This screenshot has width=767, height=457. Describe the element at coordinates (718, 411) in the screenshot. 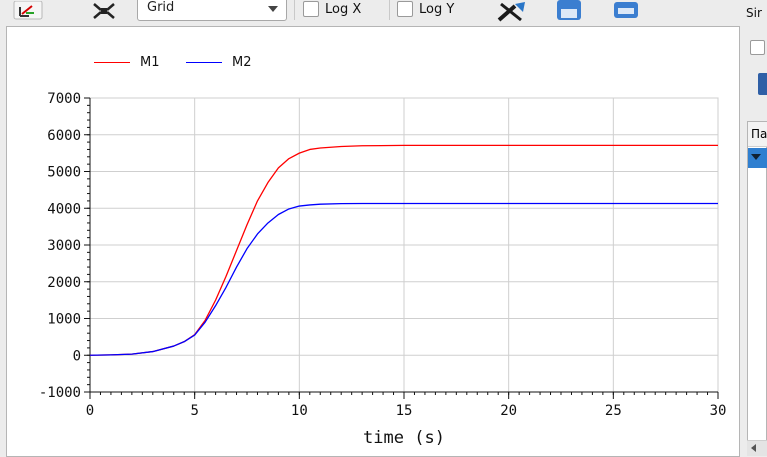

I see `x-tick-label: 30` at that location.